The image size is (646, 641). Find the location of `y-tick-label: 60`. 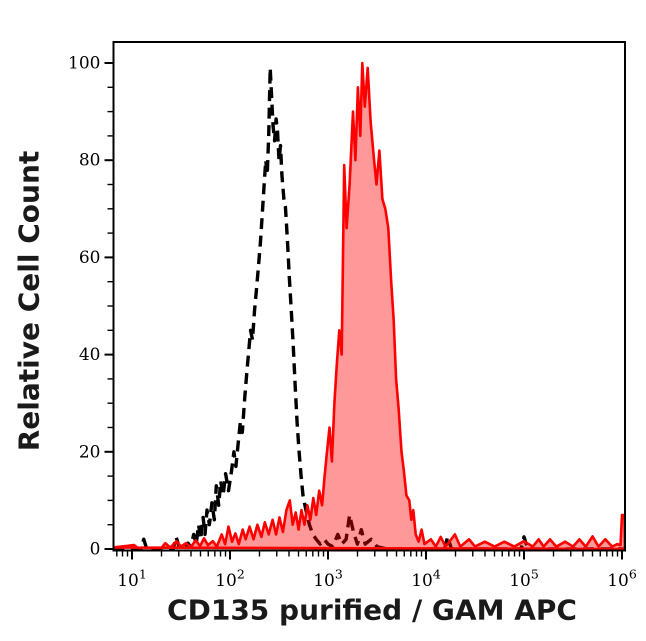

y-tick-label: 60 is located at coordinates (90, 258).